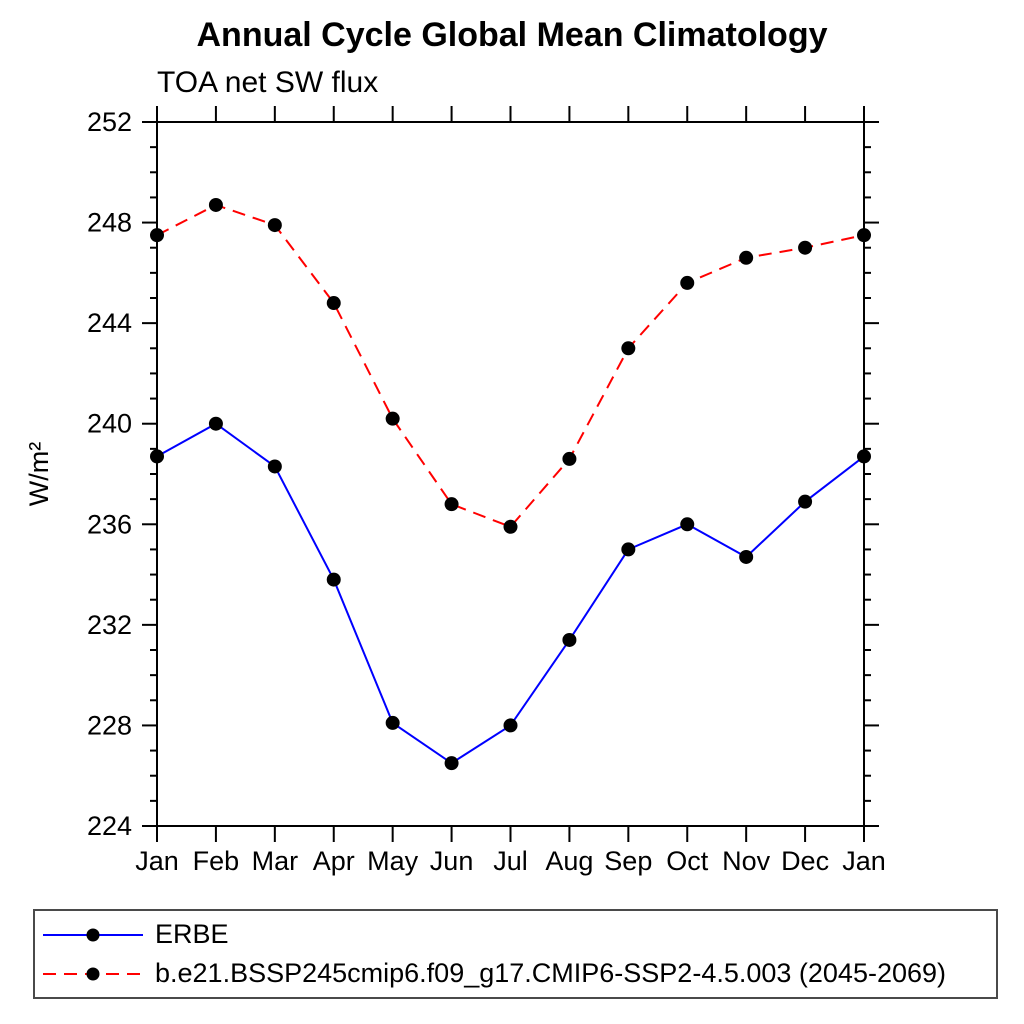  Describe the element at coordinates (334, 861) in the screenshot. I see `x-tick-label: Apr` at that location.